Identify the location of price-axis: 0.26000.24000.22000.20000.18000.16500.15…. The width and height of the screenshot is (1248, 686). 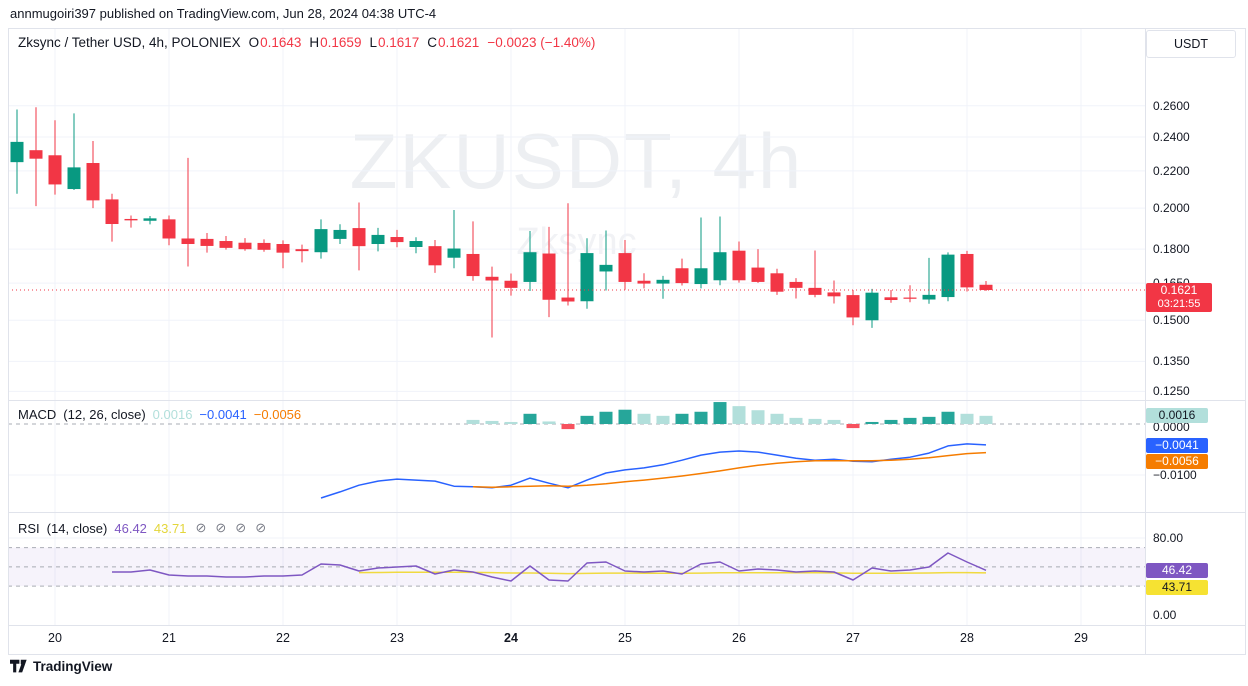
(1196, 341).